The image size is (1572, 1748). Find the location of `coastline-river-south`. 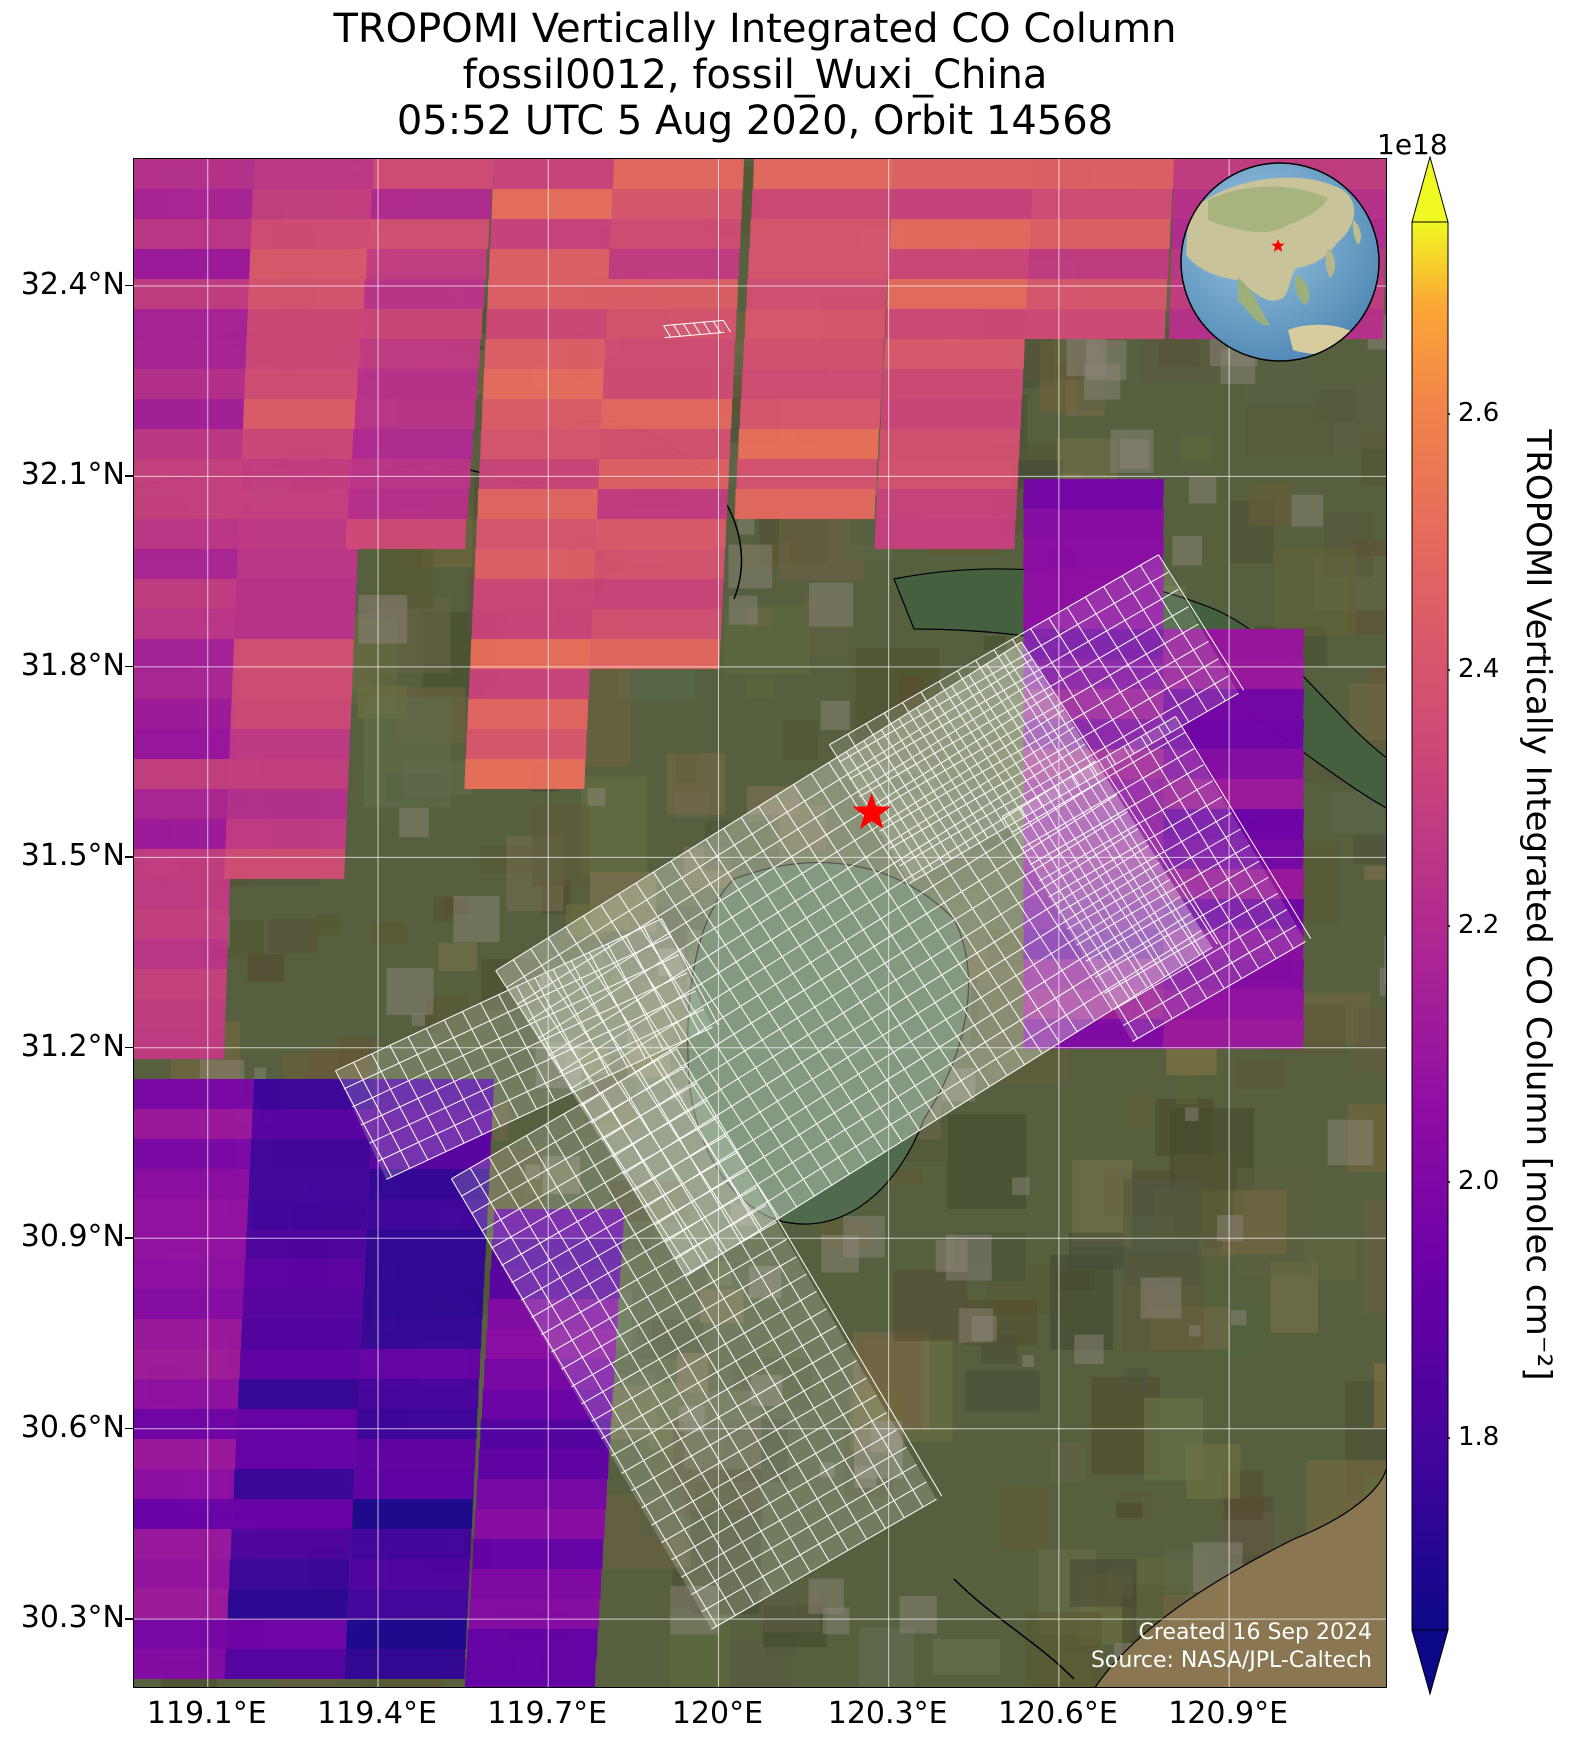

coastline-river-south is located at coordinates (1014, 1629).